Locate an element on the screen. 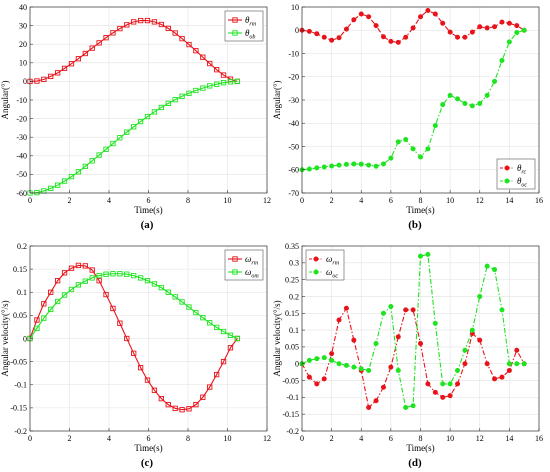  x-tick-label: 10 is located at coordinates (450, 438).